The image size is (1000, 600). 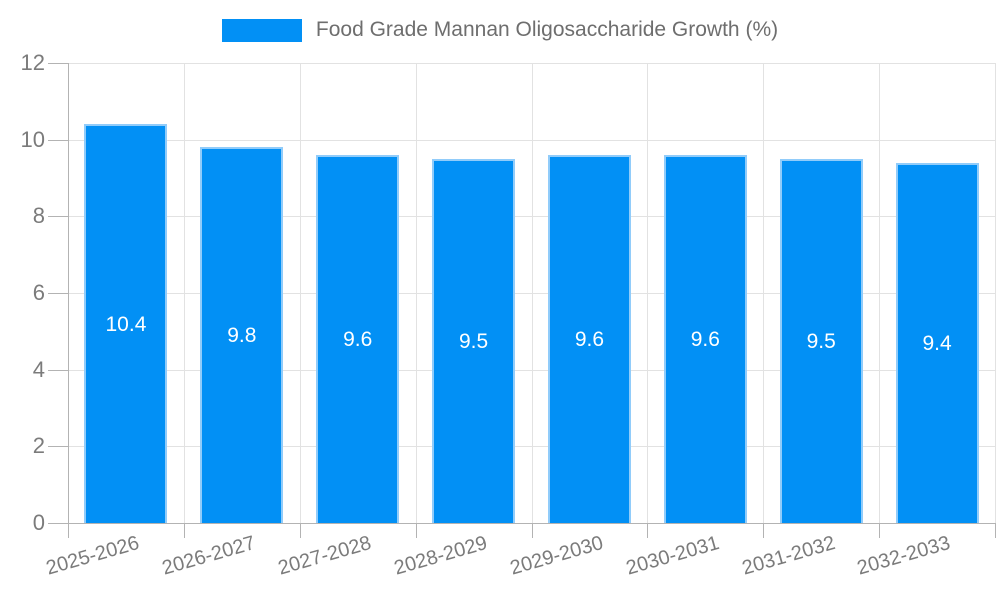 What do you see at coordinates (38, 216) in the screenshot?
I see `y-axis-tick-label: 8` at bounding box center [38, 216].